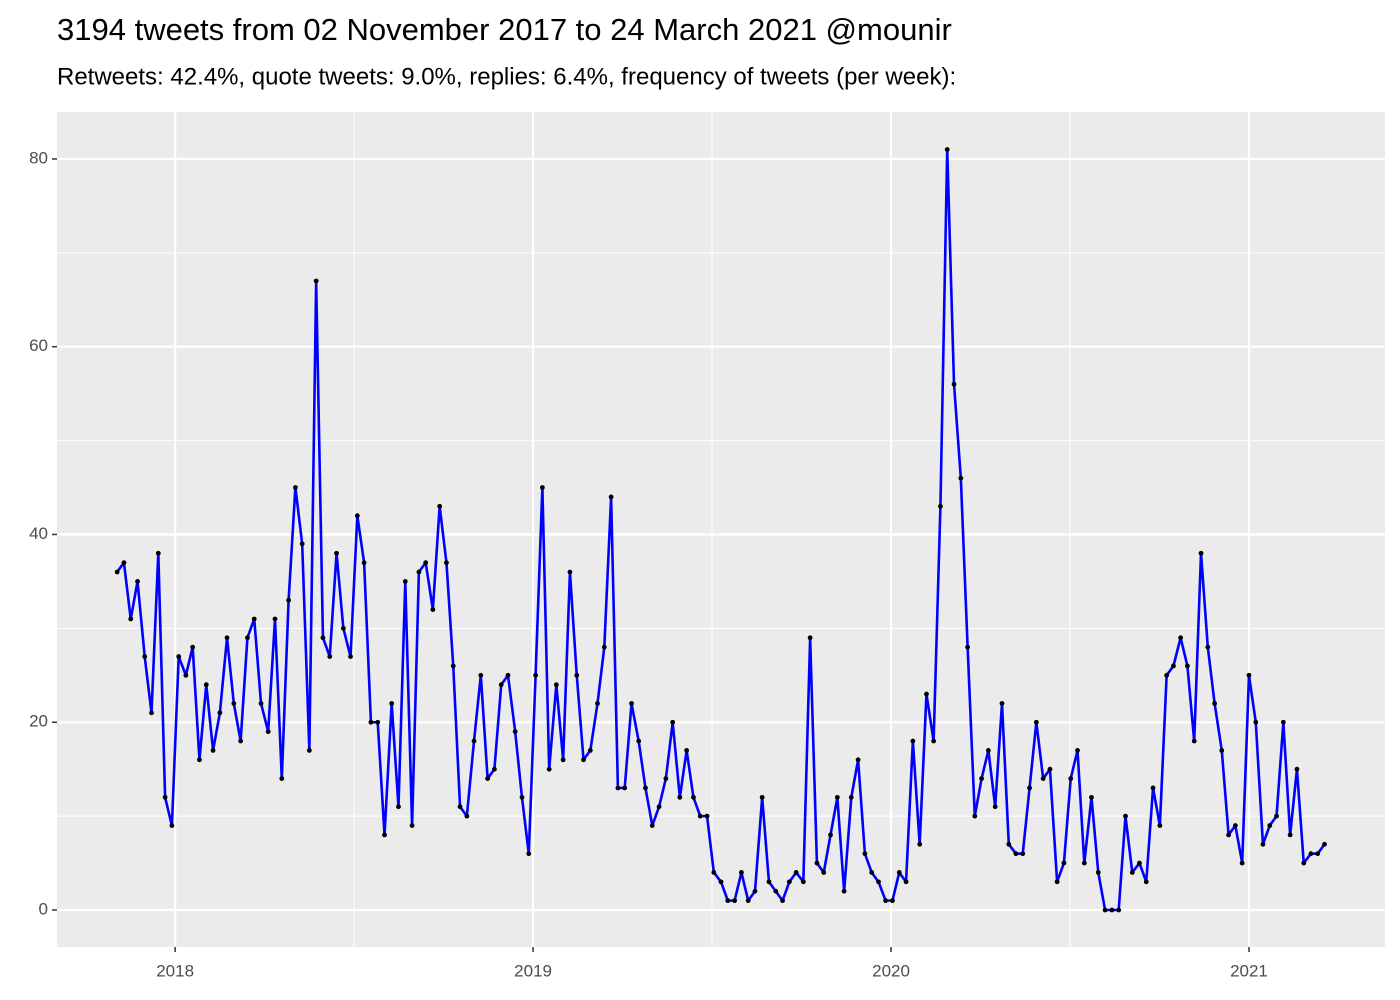 This screenshot has width=1400, height=1000. What do you see at coordinates (43, 908) in the screenshot?
I see `y-tick-label: 0` at bounding box center [43, 908].